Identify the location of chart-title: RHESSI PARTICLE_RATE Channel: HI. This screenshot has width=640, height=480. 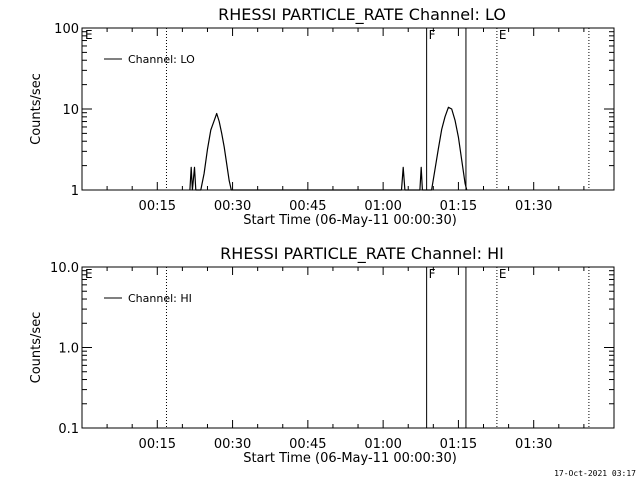
(362, 254).